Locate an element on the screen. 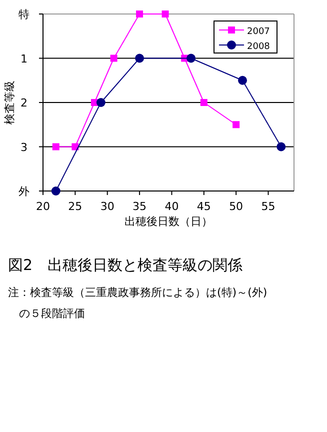 Image resolution: width=327 pixels, height=432 pixels. text: 注：検査等級（三重農政事務所による）は(特)～(外) is located at coordinates (138, 292).